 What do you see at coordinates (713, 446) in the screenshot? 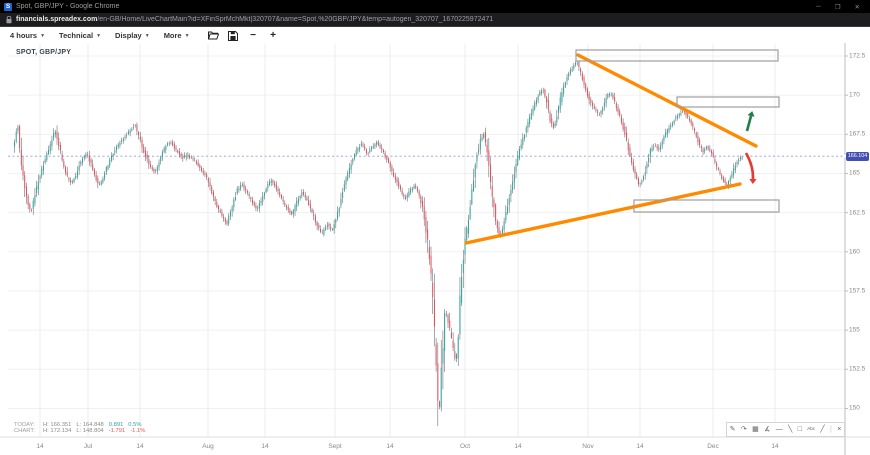
I see `time-tick-label: Dec` at bounding box center [713, 446].